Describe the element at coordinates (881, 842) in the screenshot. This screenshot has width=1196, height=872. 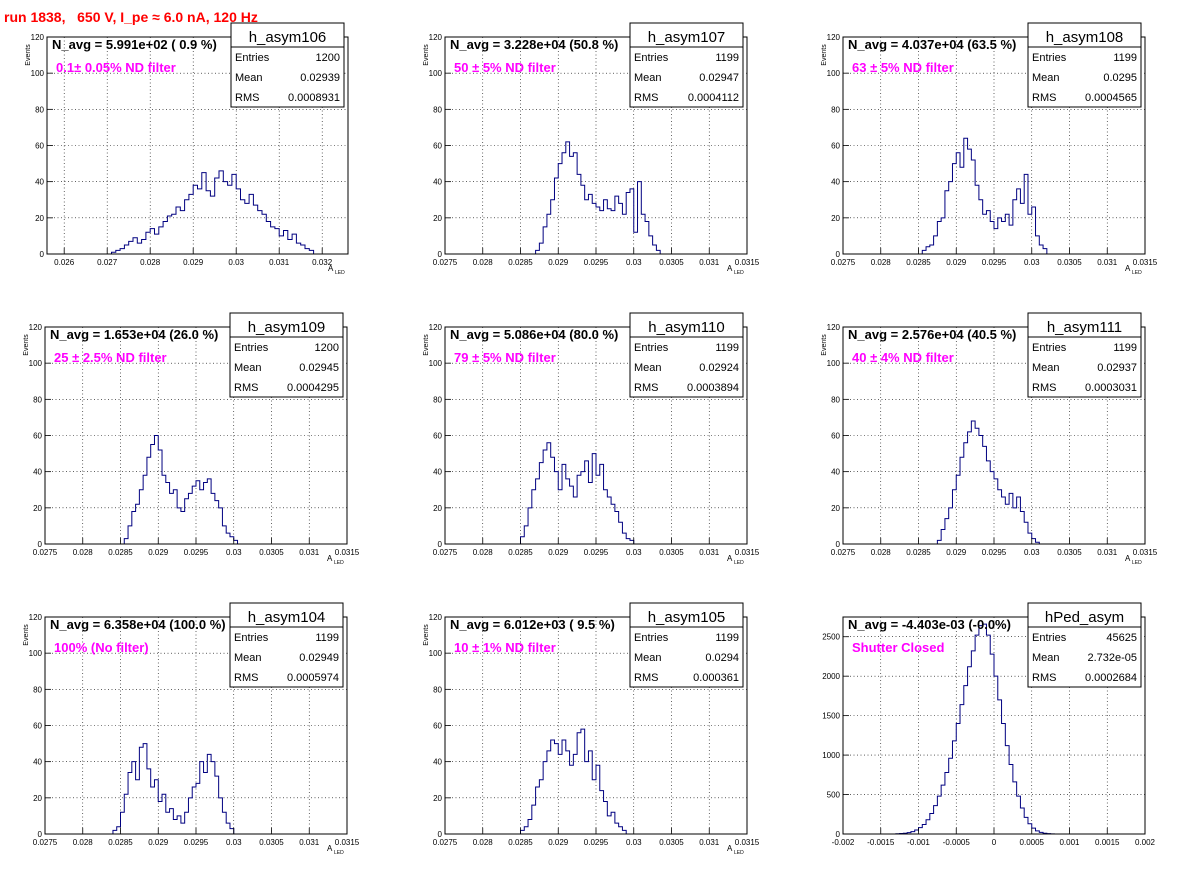
I see `x-tick-label: -0.0015` at that location.